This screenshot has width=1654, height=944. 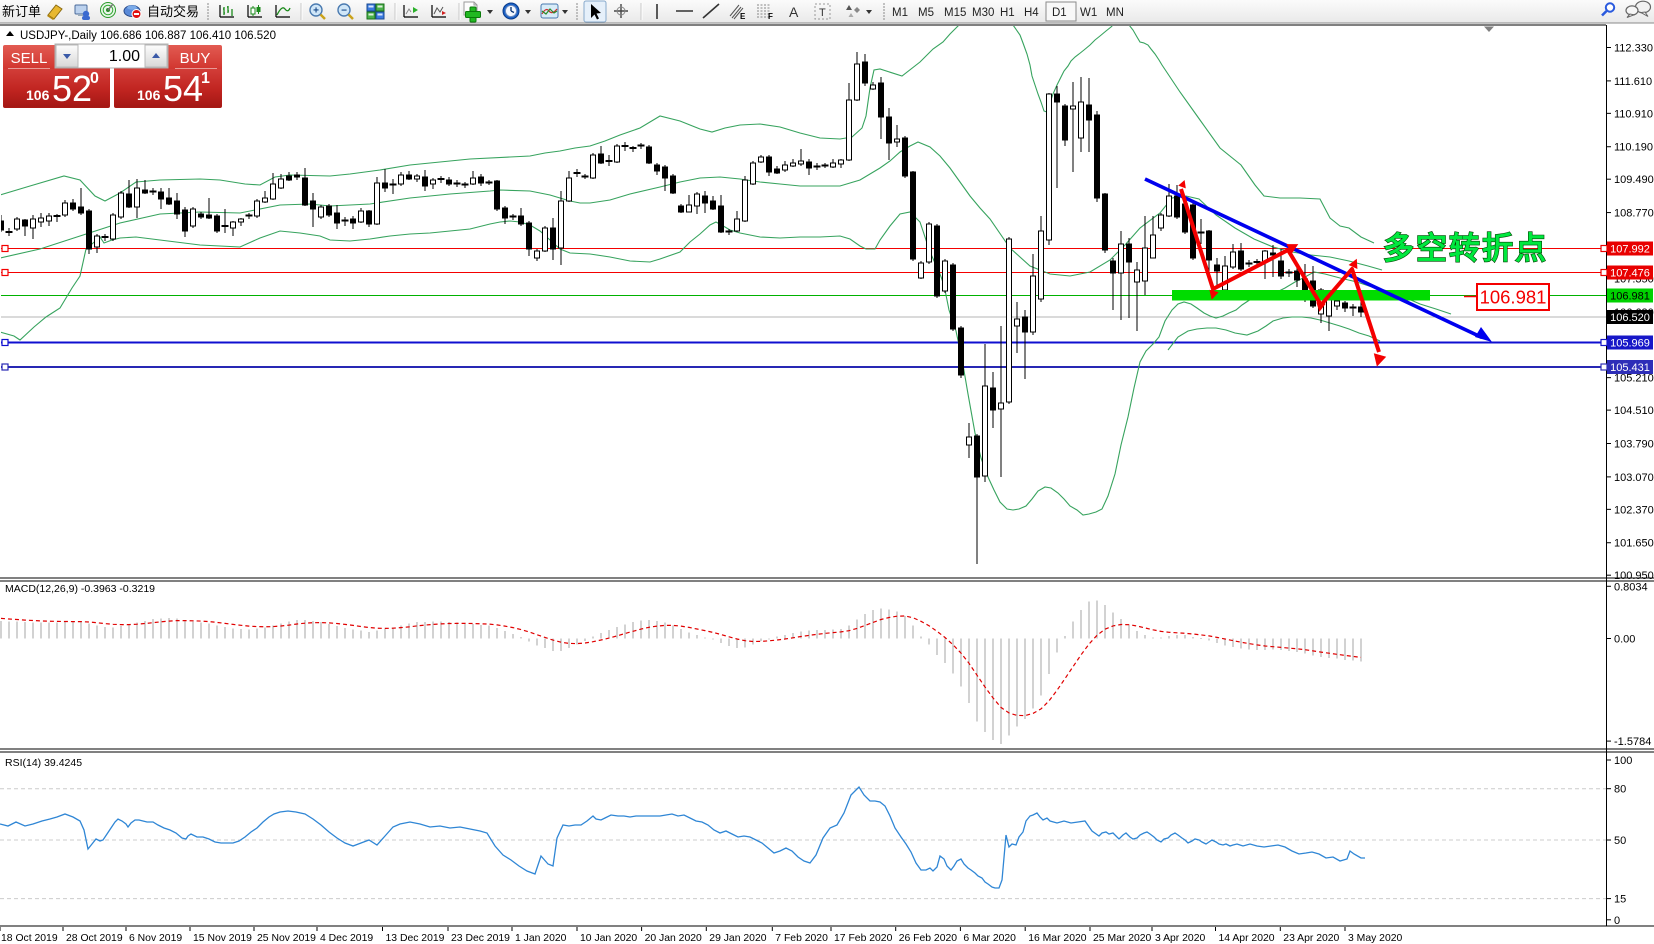 I want to click on svg-text: MACD(12,26,9) -0.3963 -0.3219, so click(x=80, y=589).